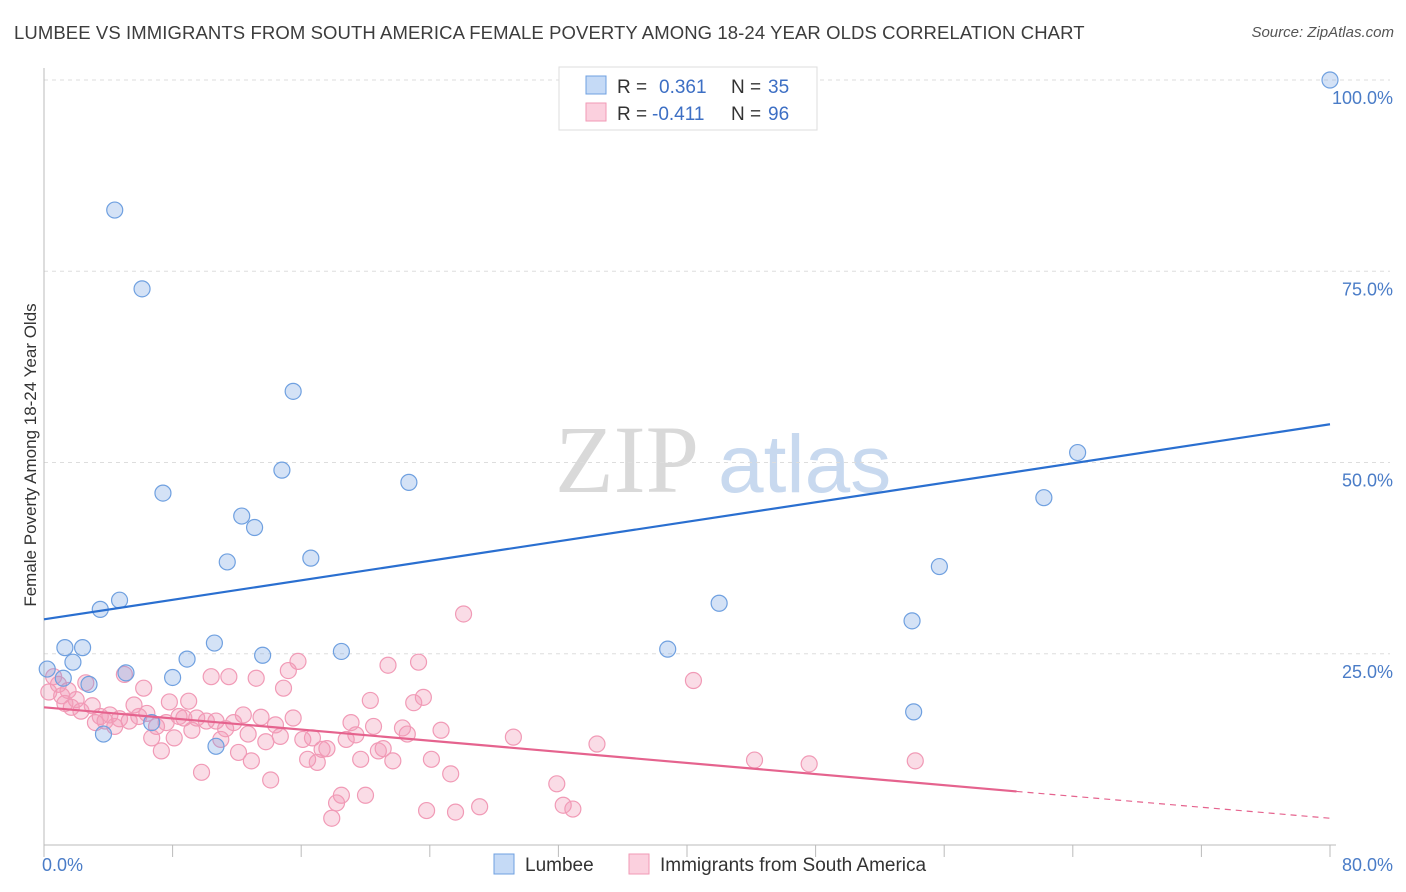  Describe the element at coordinates (1367, 481) in the screenshot. I see `y-tick-label-50: 50.0%` at that location.